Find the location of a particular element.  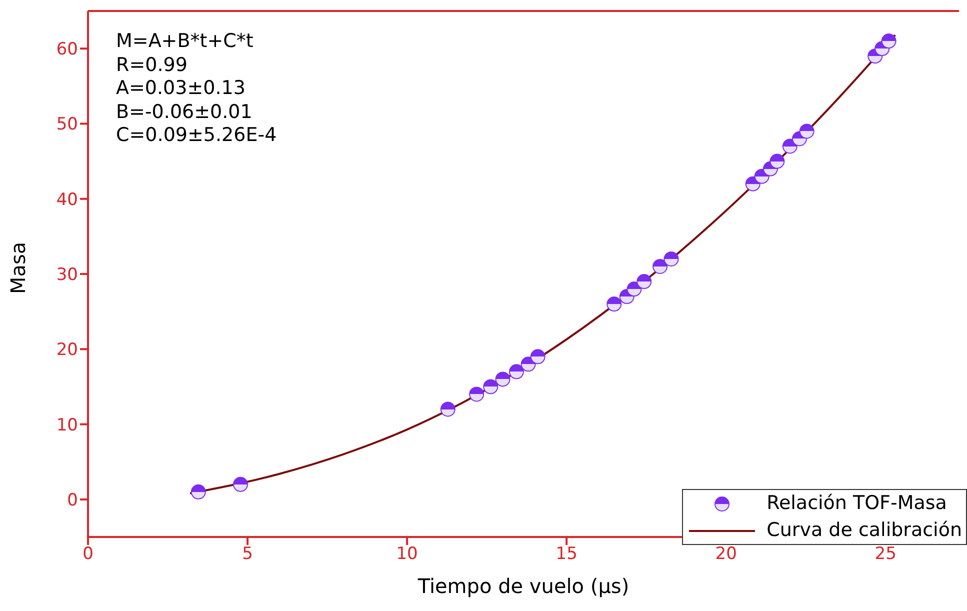

y-tick-label: 50 is located at coordinates (67, 124).